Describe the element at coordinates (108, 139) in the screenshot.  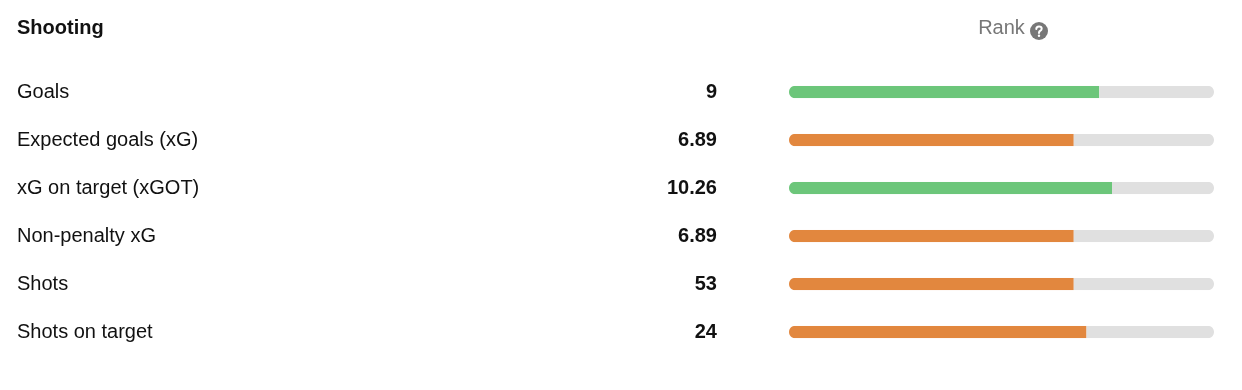
I see `y-tick-label: Expected goals (xG)` at that location.